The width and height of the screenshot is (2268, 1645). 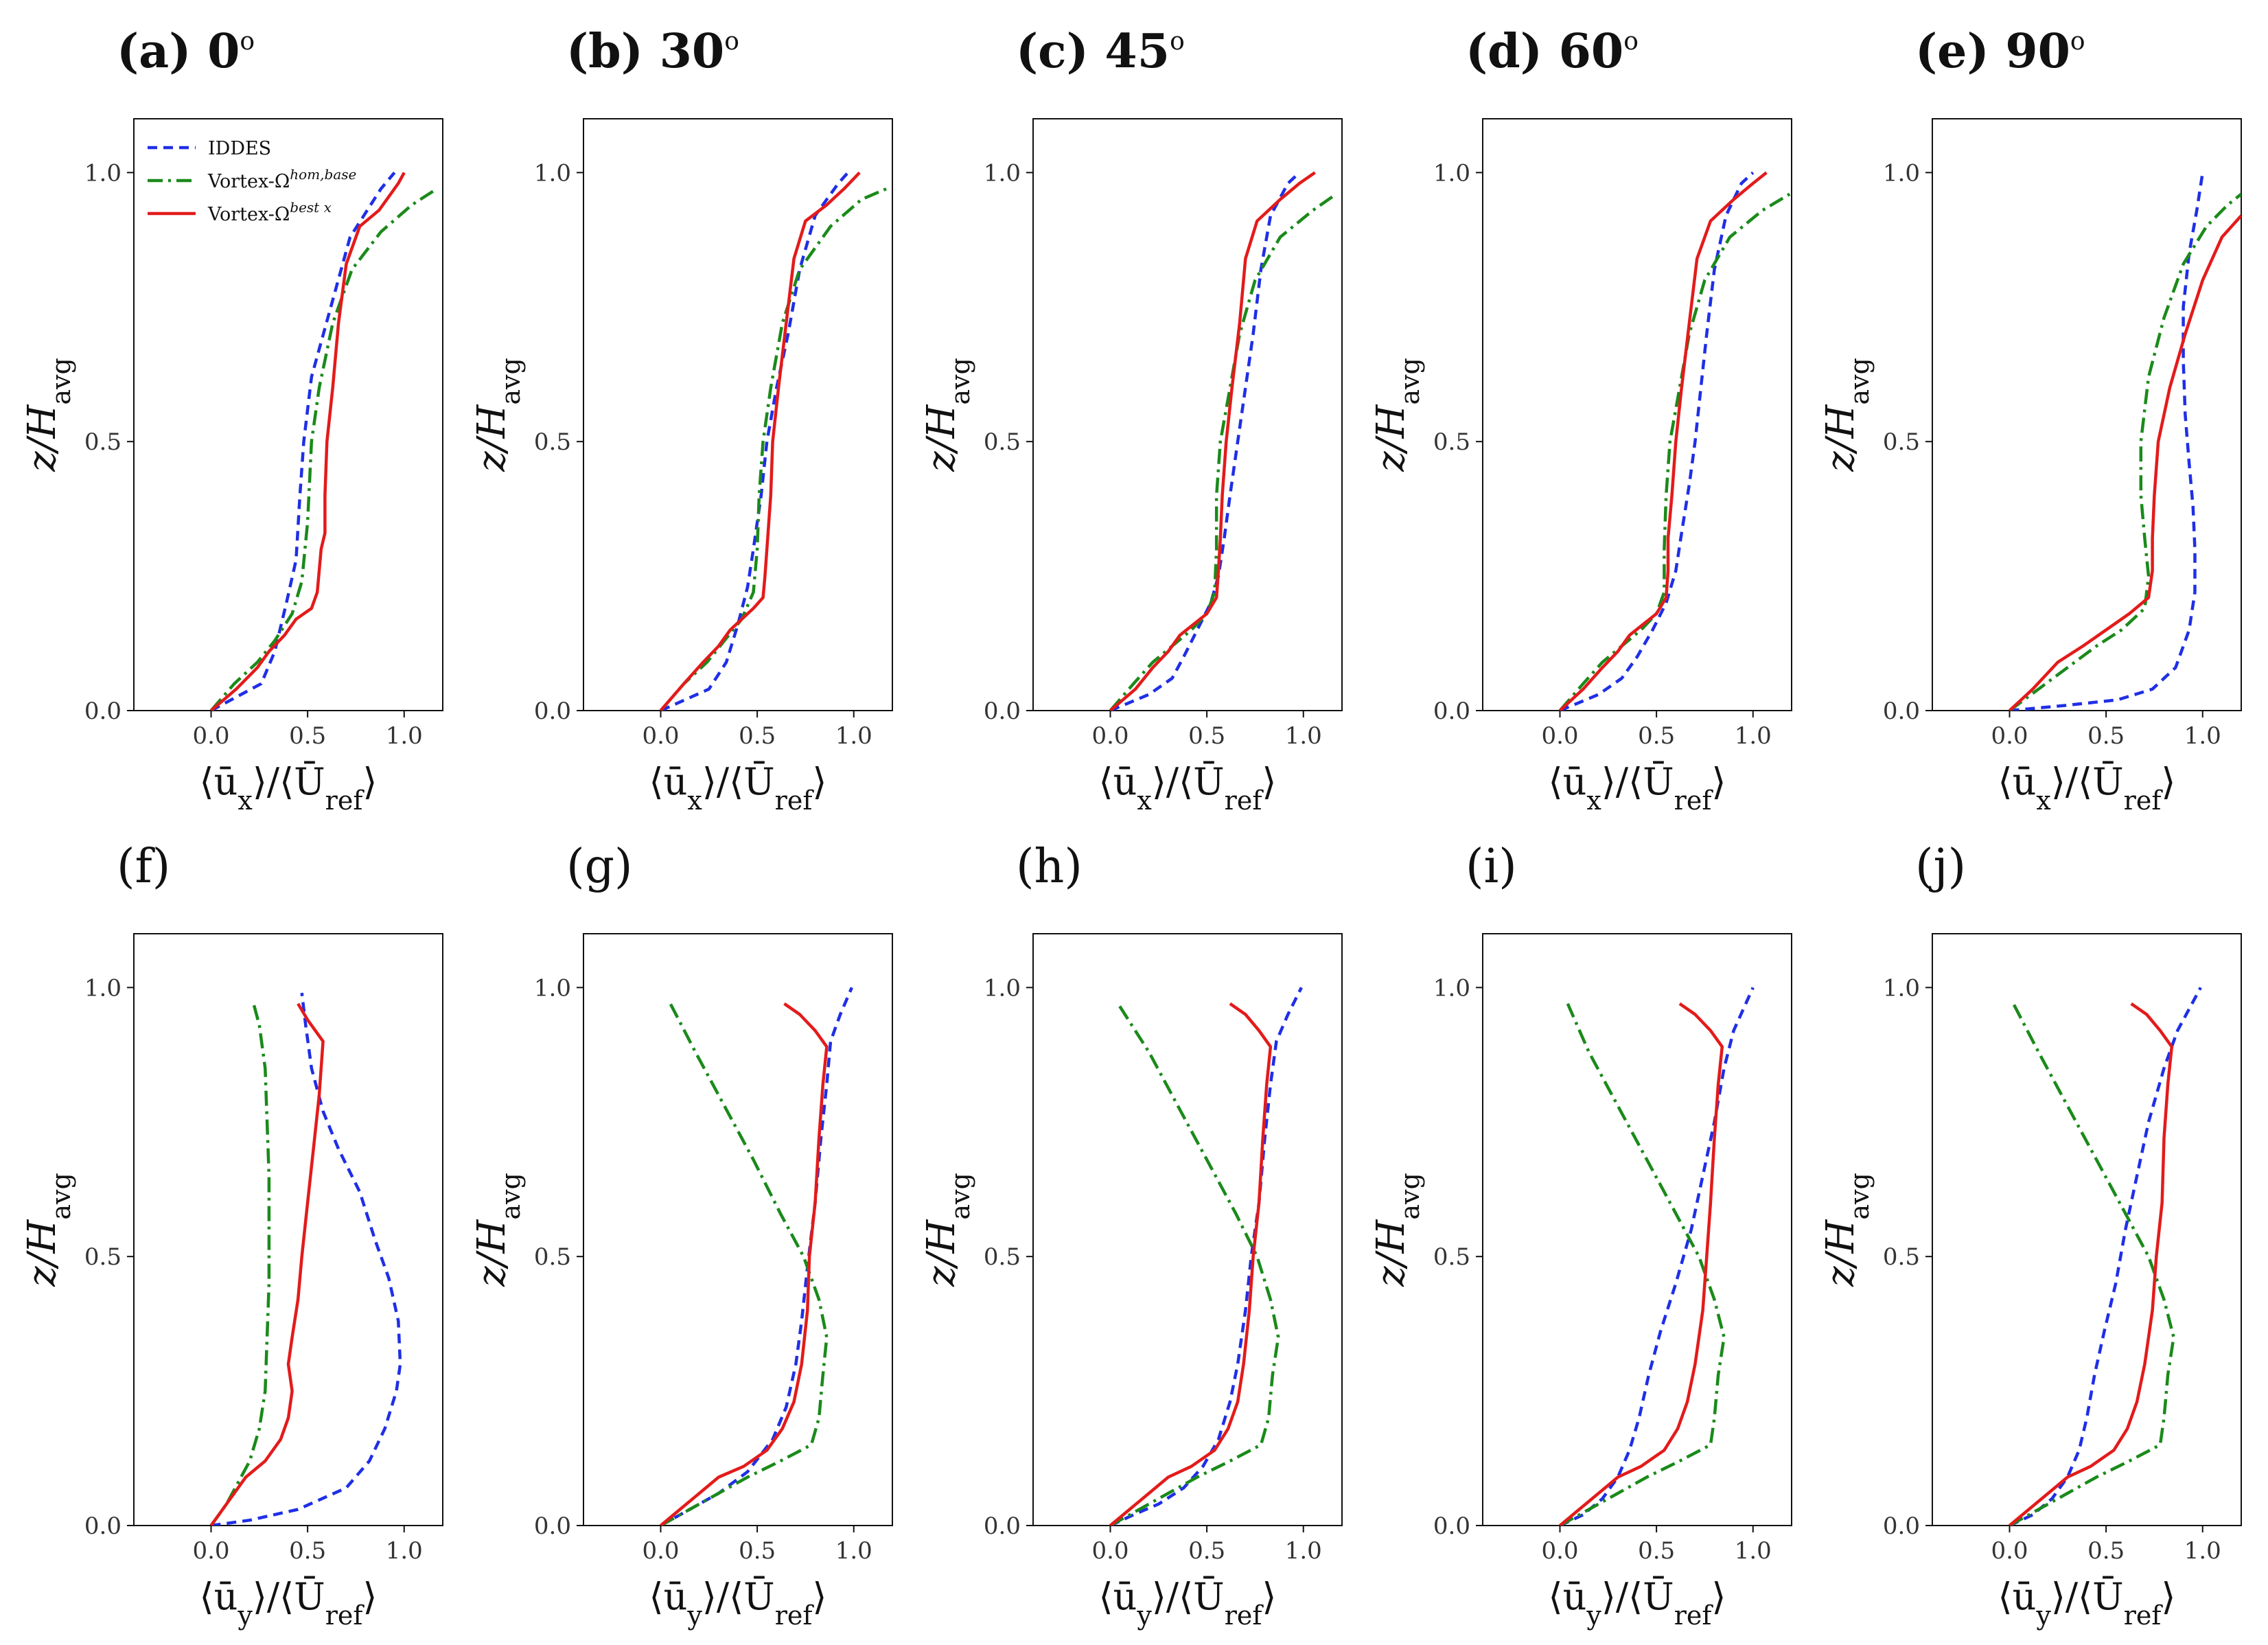 What do you see at coordinates (143, 867) in the screenshot?
I see `panel-title: (f)` at bounding box center [143, 867].